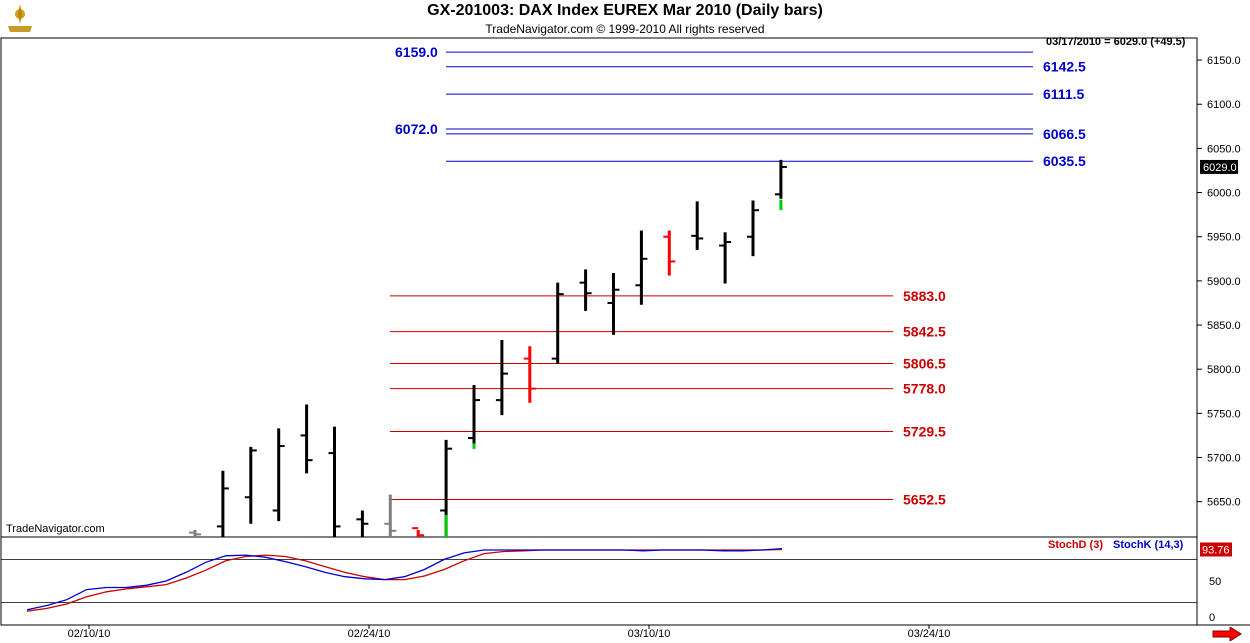 The image size is (1250, 643). What do you see at coordinates (924, 389) in the screenshot?
I see `support-line-label: 5778.0` at bounding box center [924, 389].